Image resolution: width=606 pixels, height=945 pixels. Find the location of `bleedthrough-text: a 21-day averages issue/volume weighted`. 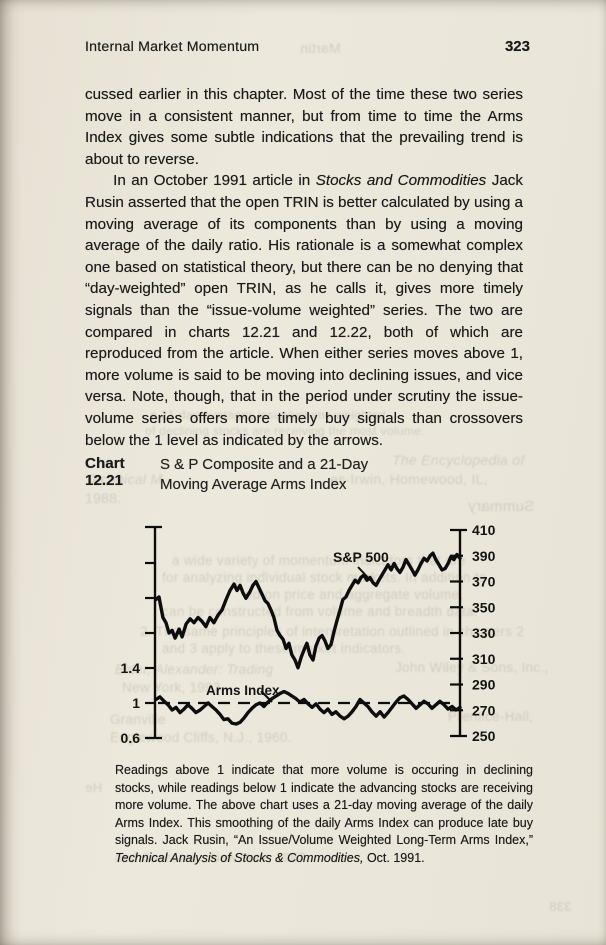

bleedthrough-text: a 21-day averages issue/volume weighted is located at coordinates (268, 415).